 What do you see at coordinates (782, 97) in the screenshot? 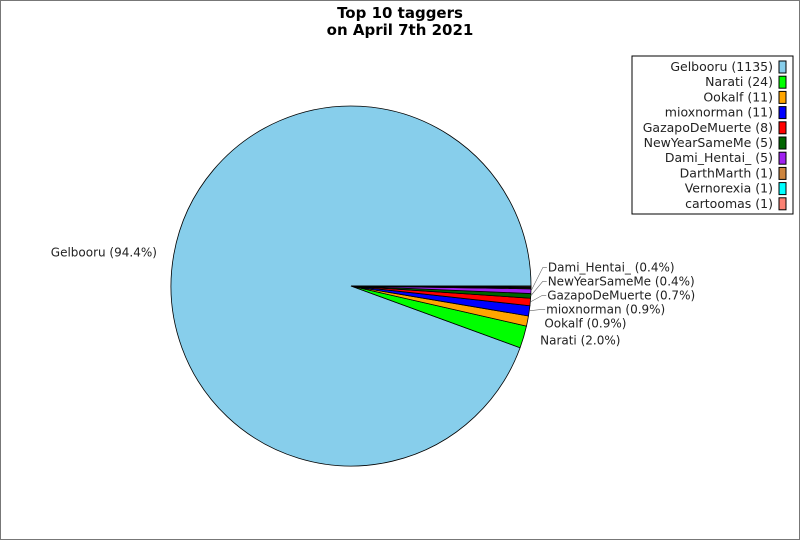
I see `legend-swatch-Ookalf` at bounding box center [782, 97].